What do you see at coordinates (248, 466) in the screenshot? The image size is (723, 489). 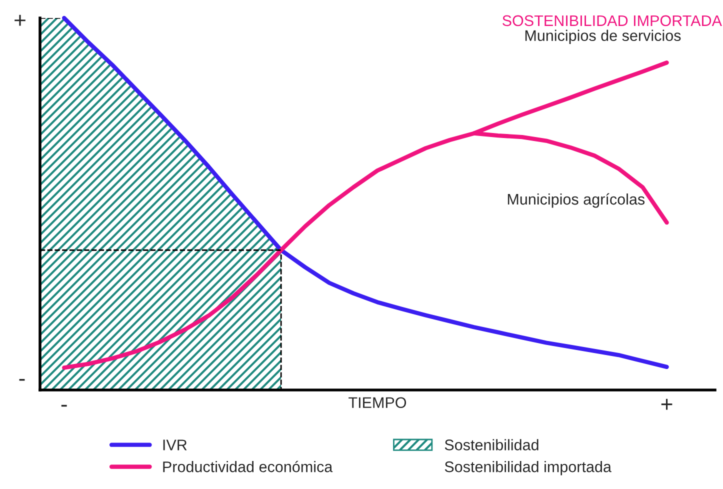 I see `legend-label: Productividad económica` at bounding box center [248, 466].